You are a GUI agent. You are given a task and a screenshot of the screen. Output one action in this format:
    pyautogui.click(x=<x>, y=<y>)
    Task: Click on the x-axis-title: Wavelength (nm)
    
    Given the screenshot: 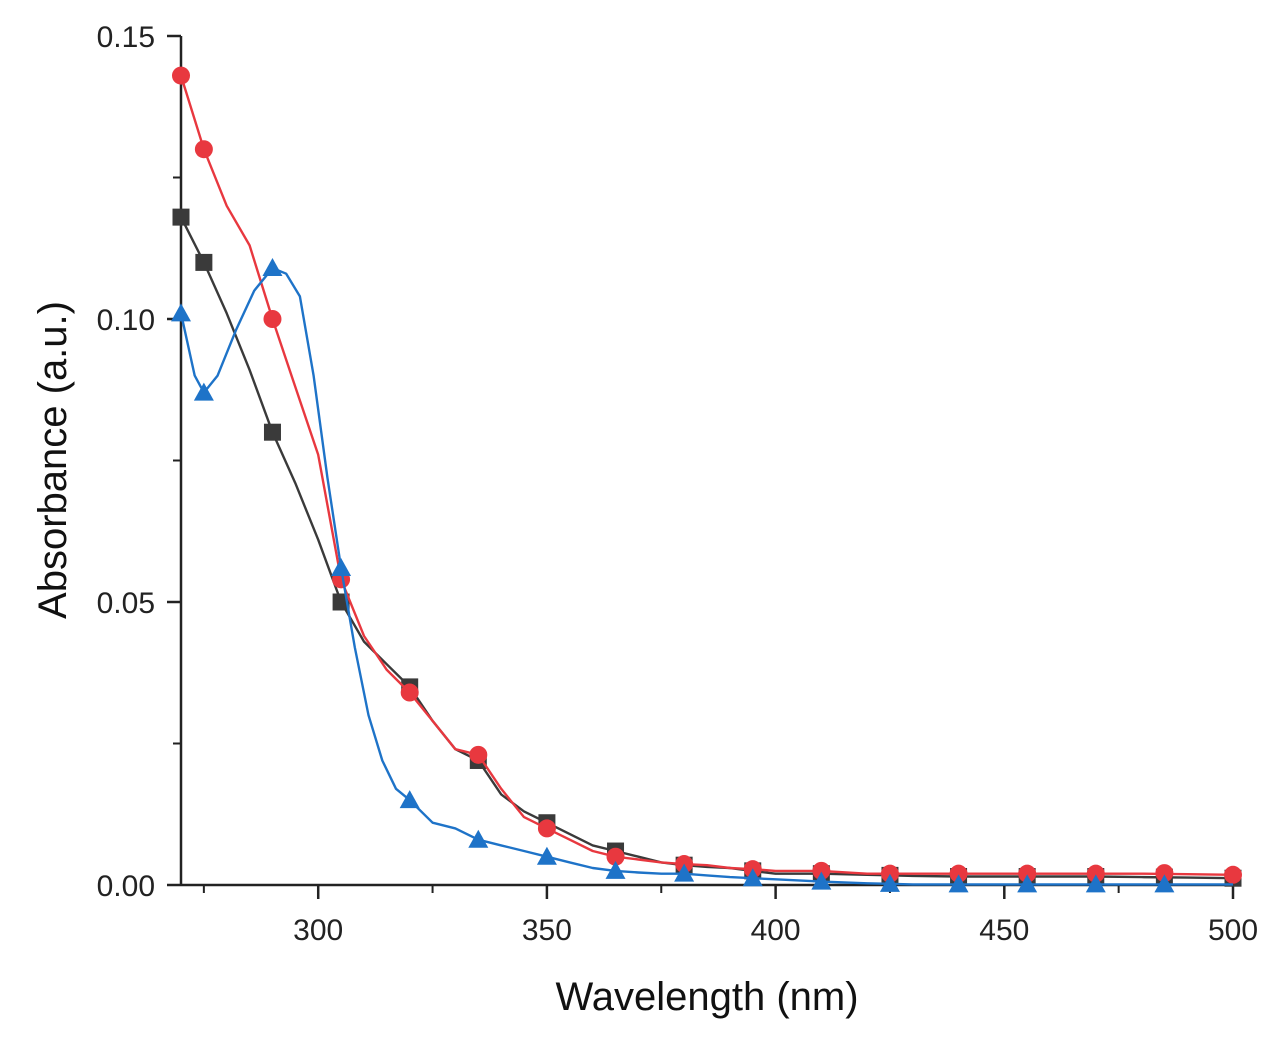 What is the action you would take?
    pyautogui.click(x=706, y=997)
    